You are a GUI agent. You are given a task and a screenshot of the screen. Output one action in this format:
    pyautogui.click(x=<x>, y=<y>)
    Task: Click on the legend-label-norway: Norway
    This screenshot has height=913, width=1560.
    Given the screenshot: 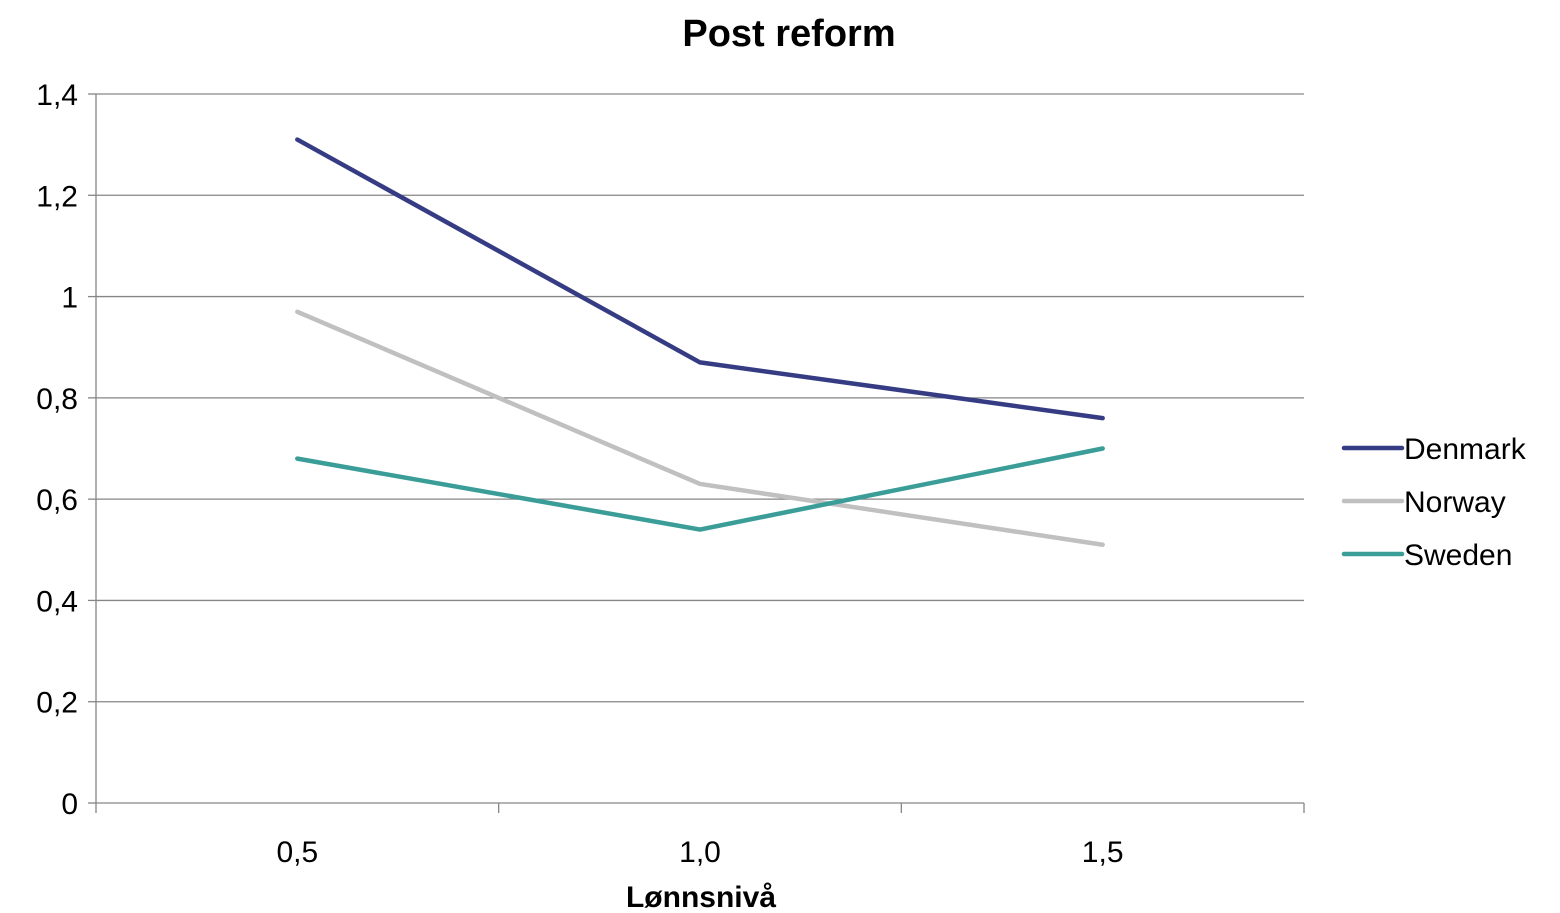 What is the action you would take?
    pyautogui.click(x=1455, y=502)
    